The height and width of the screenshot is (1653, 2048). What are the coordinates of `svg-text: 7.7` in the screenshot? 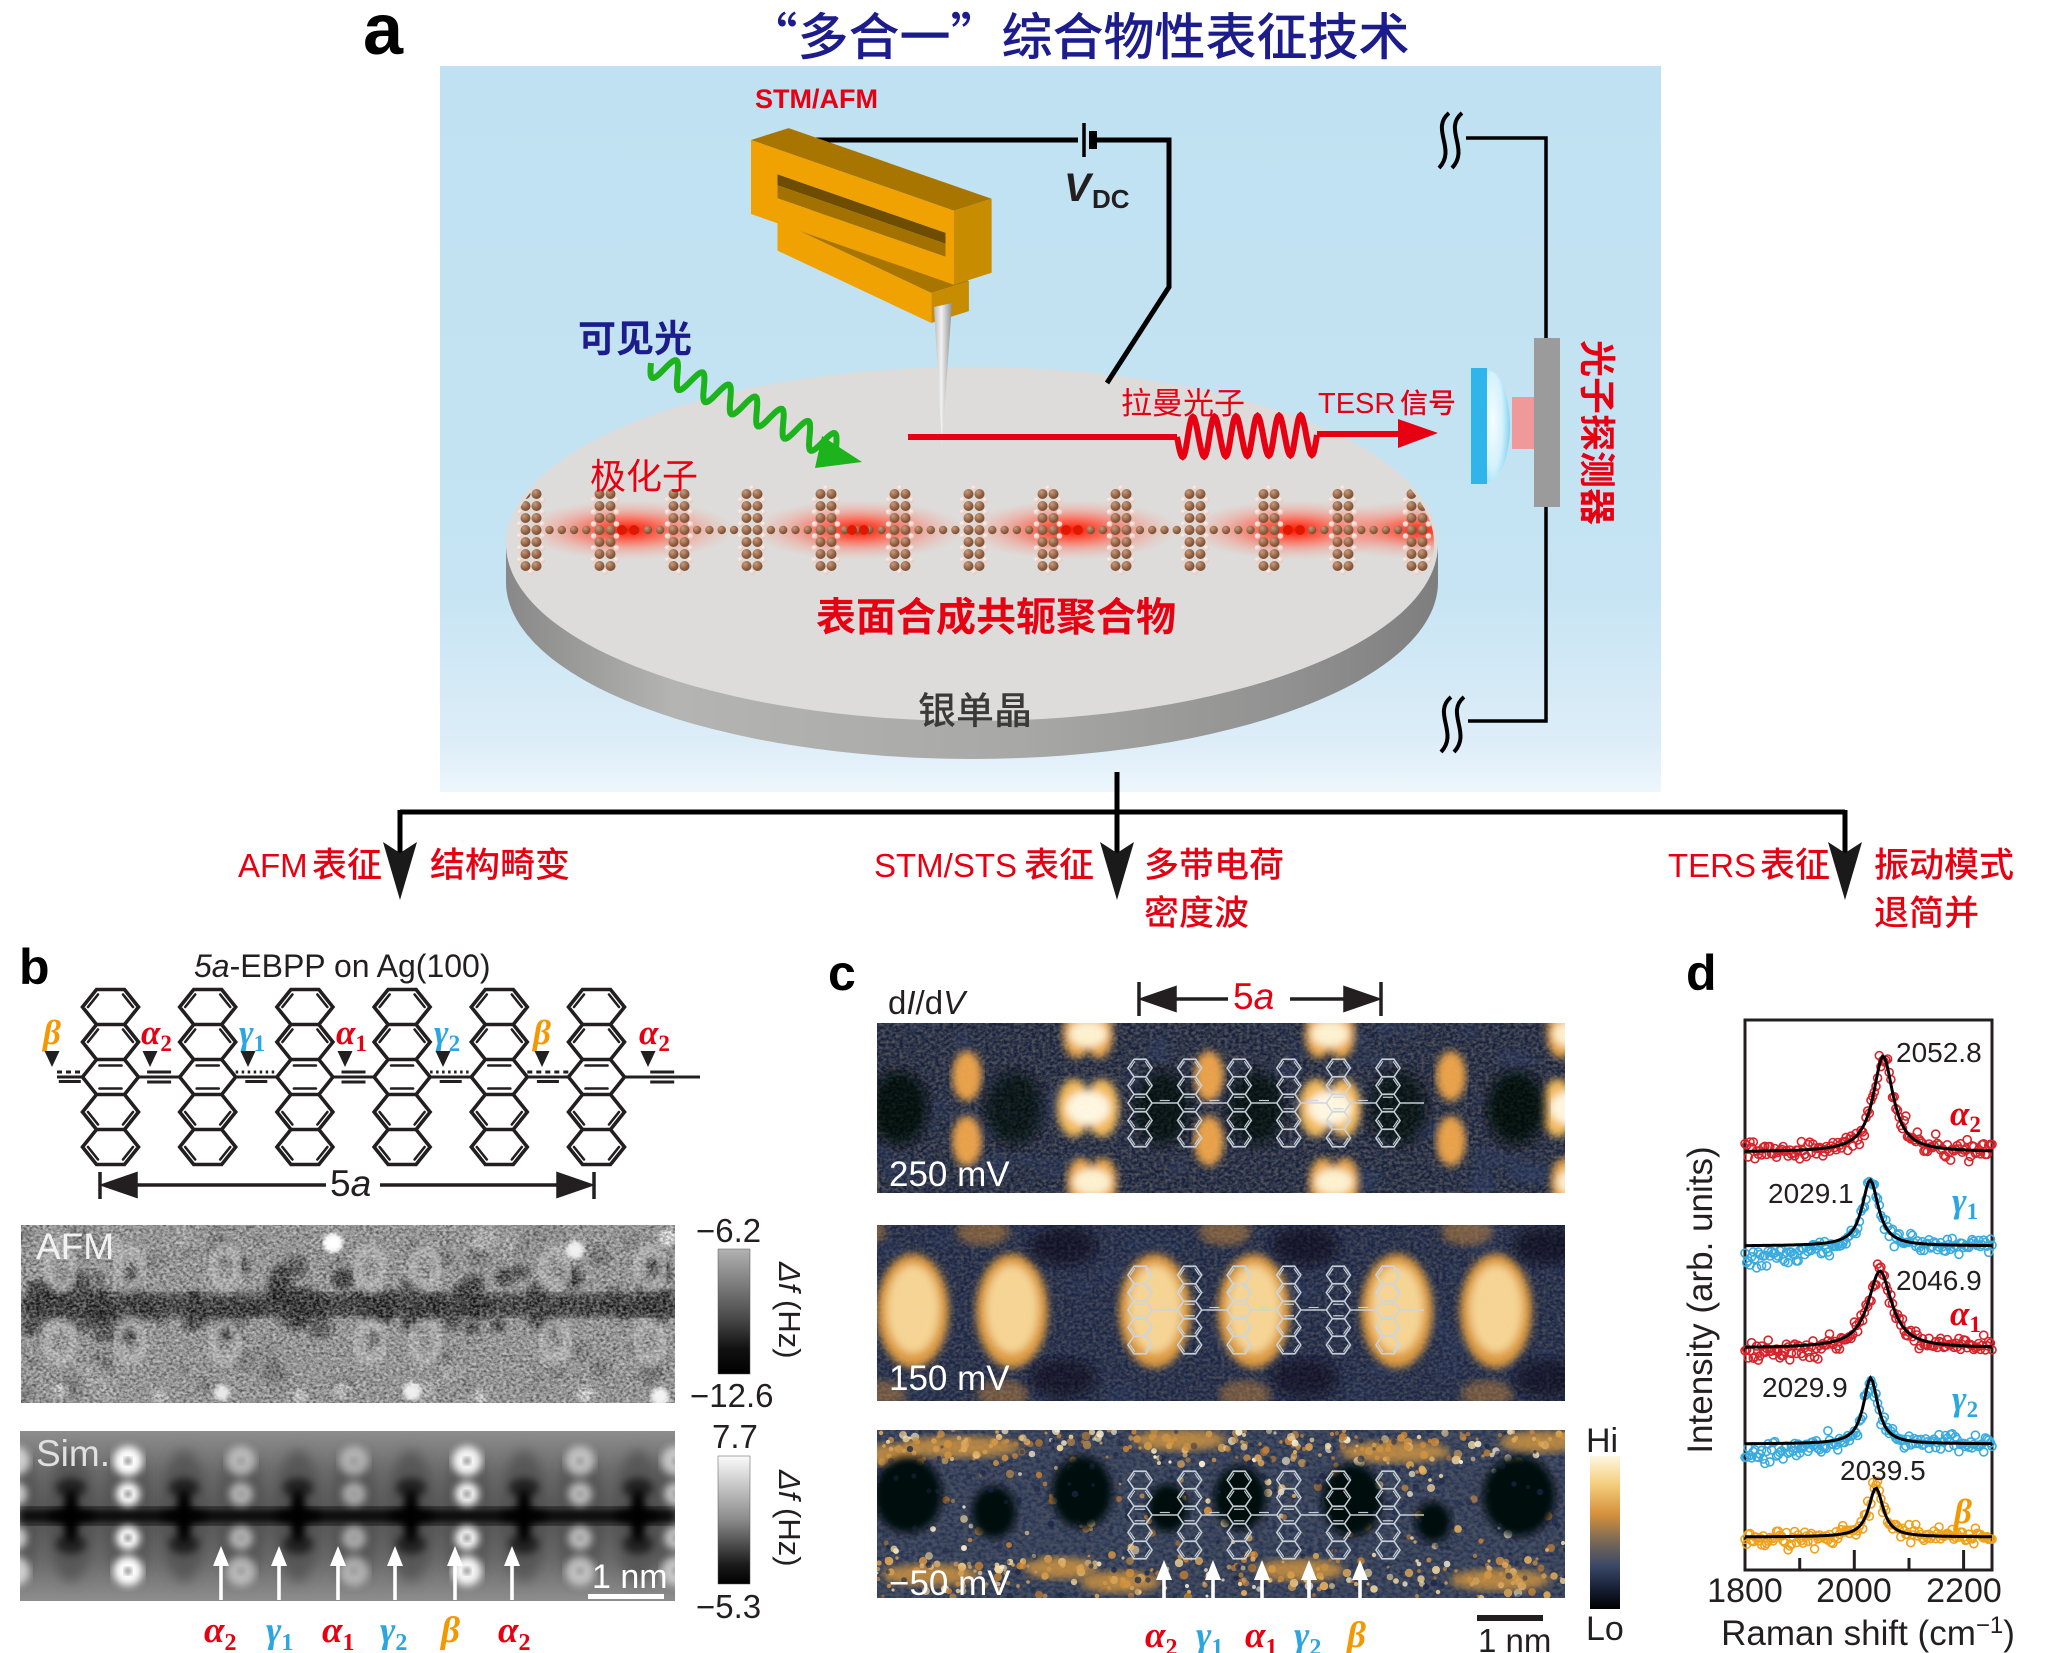 It's located at (735, 1436).